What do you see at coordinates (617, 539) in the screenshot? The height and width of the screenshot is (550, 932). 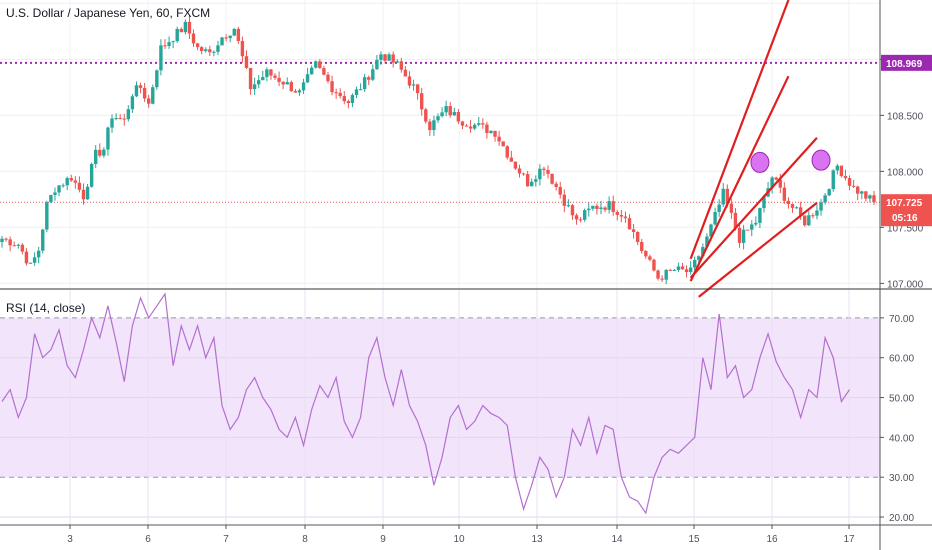 I see `time-axis-label: 14` at bounding box center [617, 539].